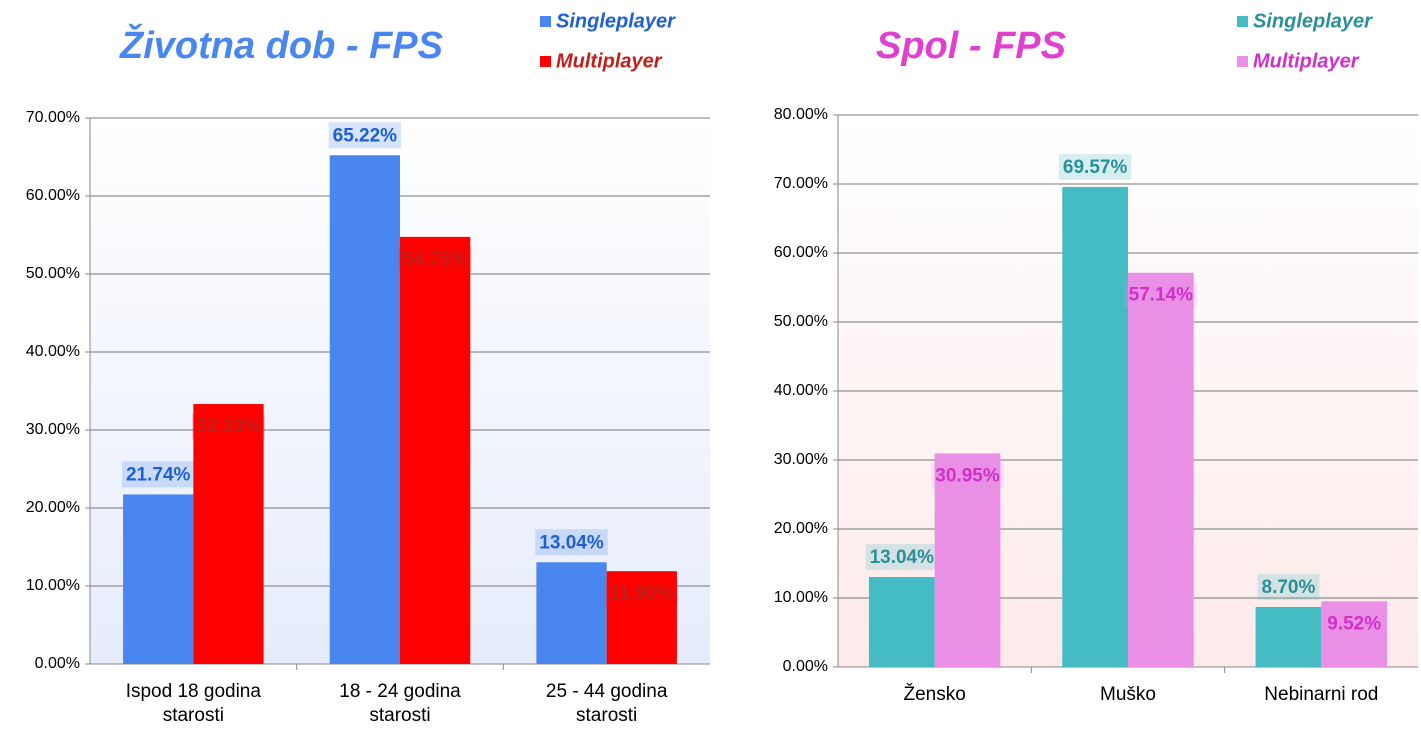  Describe the element at coordinates (1321, 694) in the screenshot. I see `x-tick-label: Nebinarni rod` at that location.